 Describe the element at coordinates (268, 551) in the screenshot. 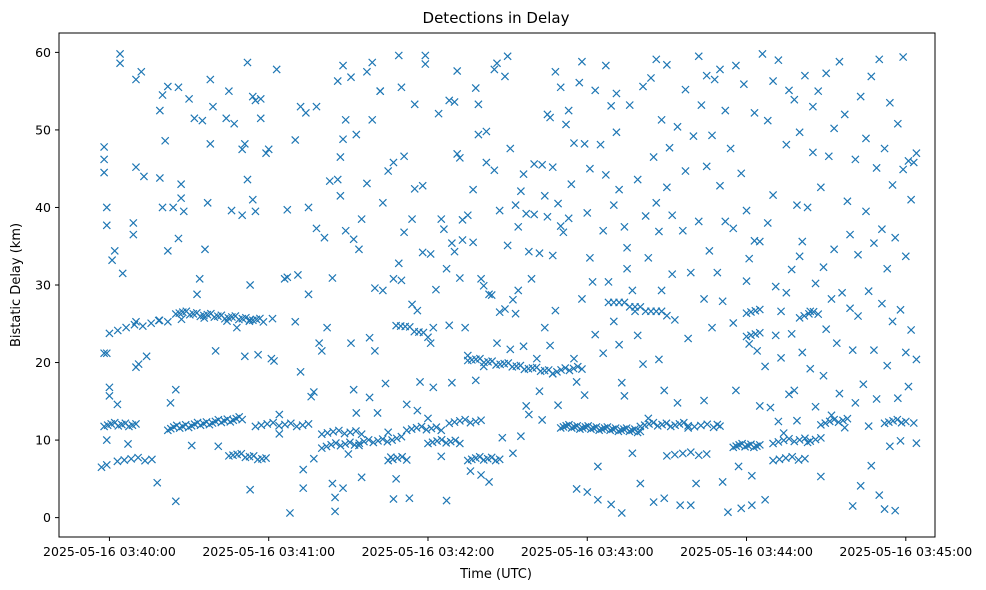

I see `x-tick-label: 2025-05-16 03:41:00` at that location.